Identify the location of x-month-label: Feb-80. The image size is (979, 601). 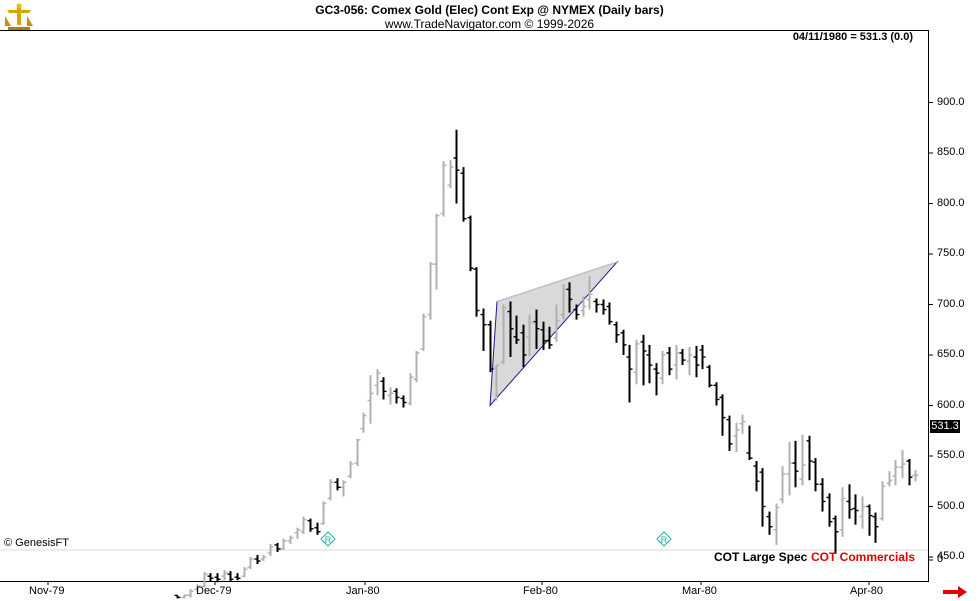
(540, 591).